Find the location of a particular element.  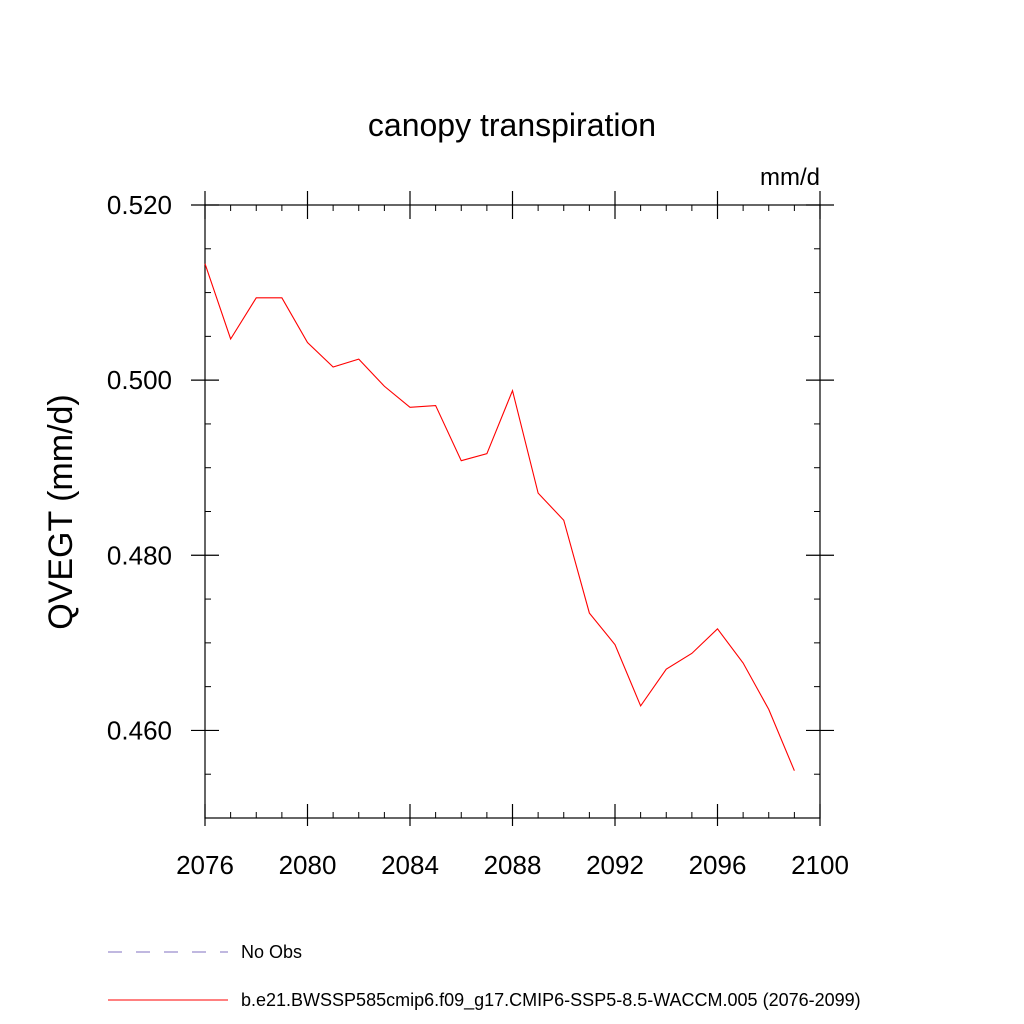

x-tick-label: 2076 is located at coordinates (205, 865).